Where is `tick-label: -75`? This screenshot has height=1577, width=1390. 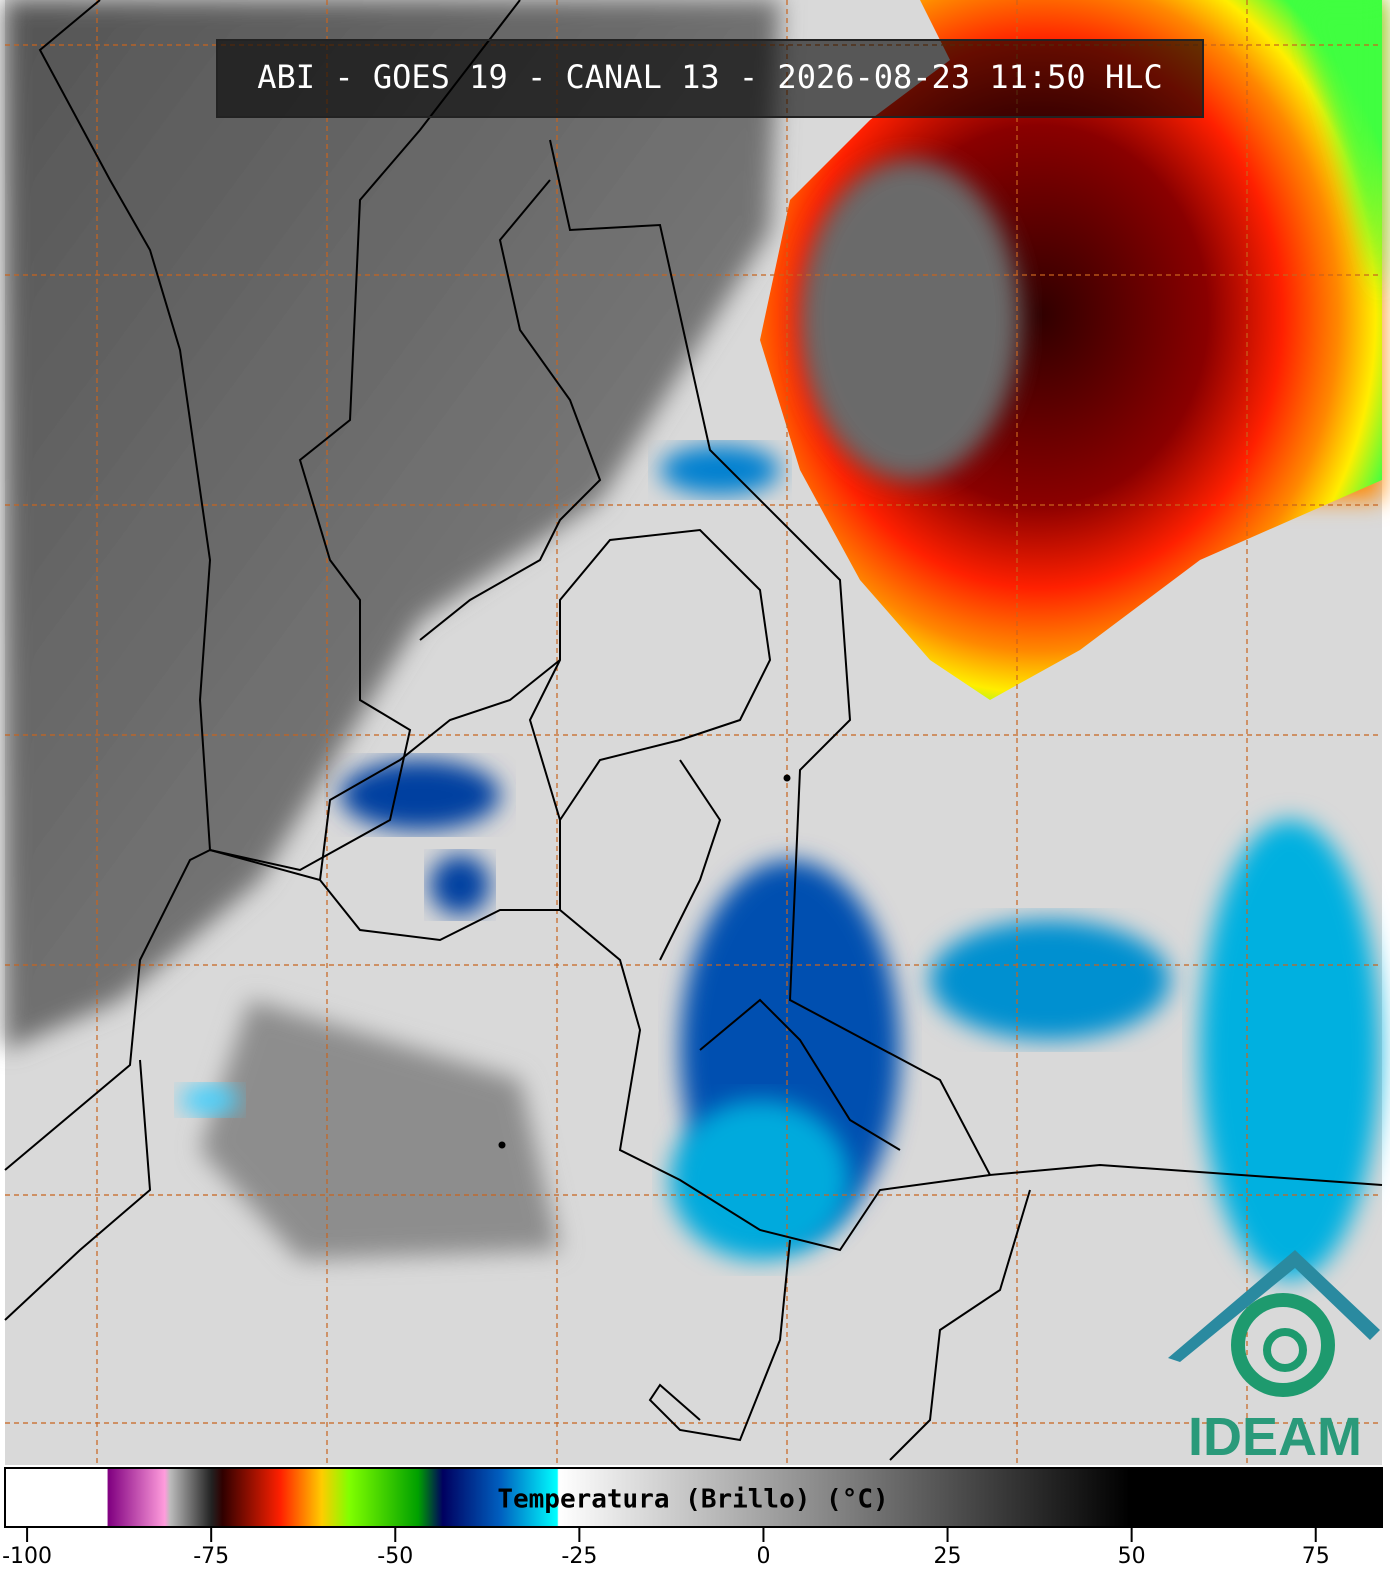
tick-label: -75 is located at coordinates (211, 1556).